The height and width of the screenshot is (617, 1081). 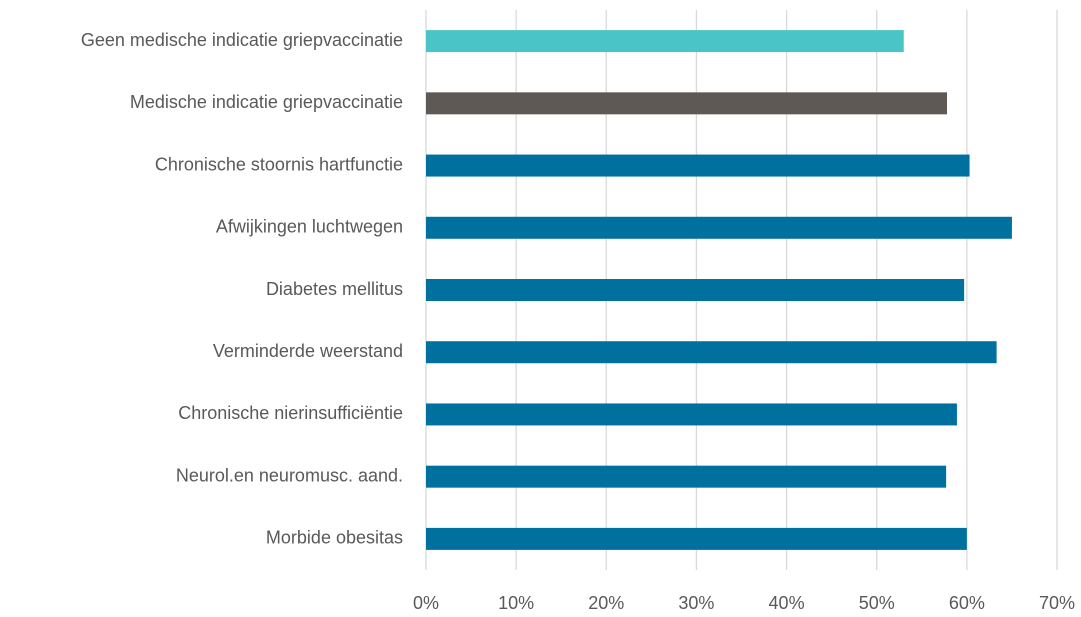 I want to click on y-tick-label: Chronische nierinsufficiëntie, so click(x=290, y=413).